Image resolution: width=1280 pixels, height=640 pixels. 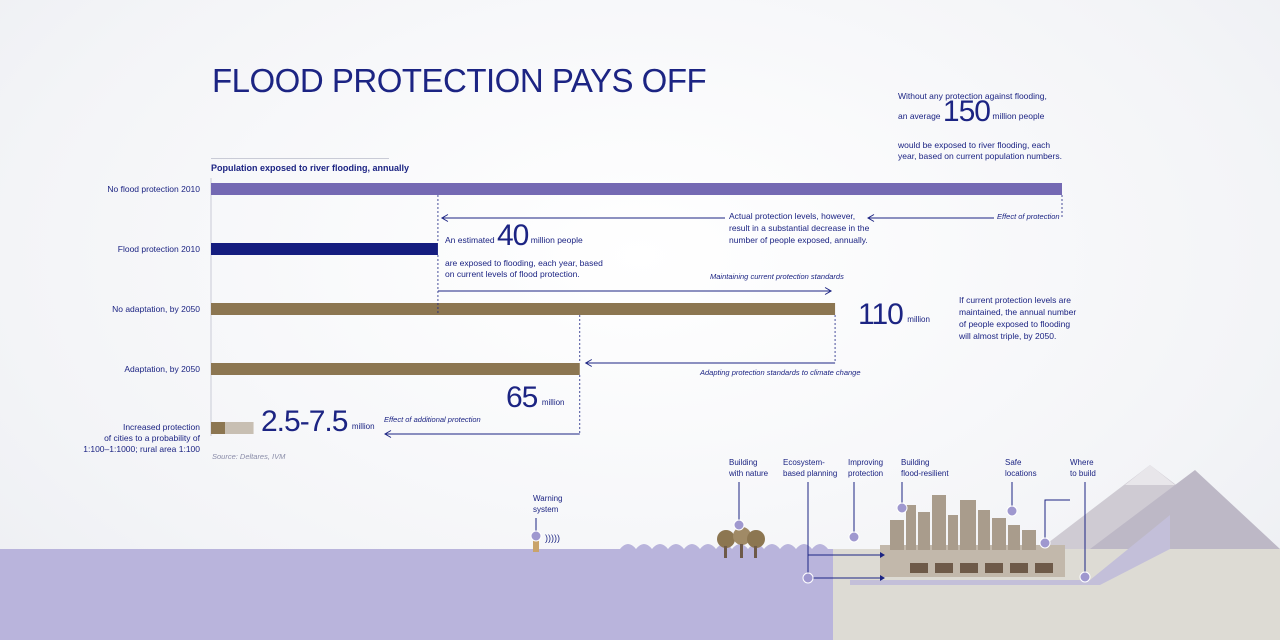 What do you see at coordinates (749, 468) in the screenshot?
I see `label-nature: Building with nature` at bounding box center [749, 468].